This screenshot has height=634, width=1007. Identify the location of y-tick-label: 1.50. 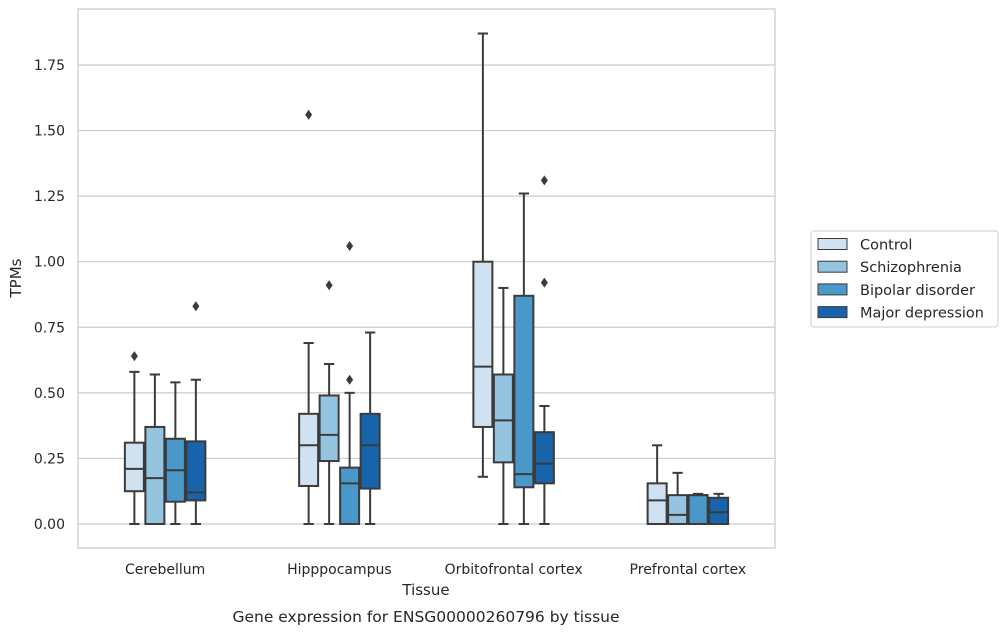
(49, 132).